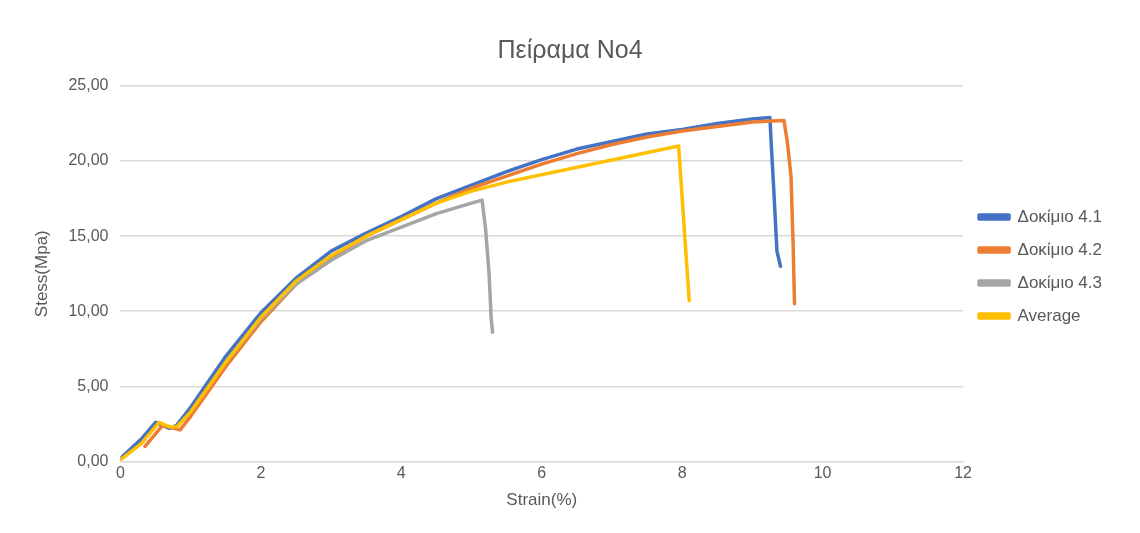  What do you see at coordinates (570, 48) in the screenshot?
I see `chart-title: Πείραμα Νο4` at bounding box center [570, 48].